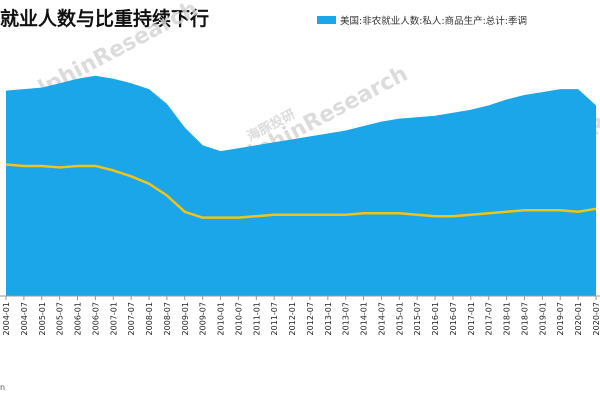 The height and width of the screenshot is (400, 600). I want to click on x-tick-label: 2006-01, so click(78, 318).